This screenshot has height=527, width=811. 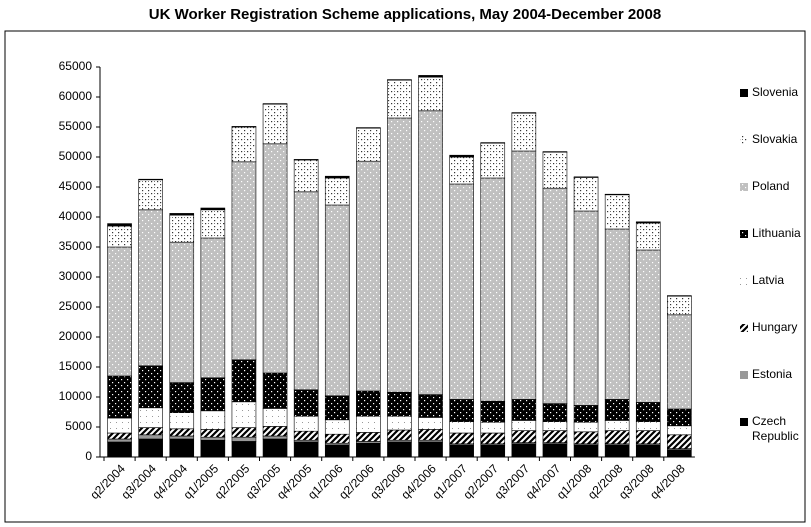 What do you see at coordinates (76, 96) in the screenshot?
I see `y-tick-label: 60000` at bounding box center [76, 96].